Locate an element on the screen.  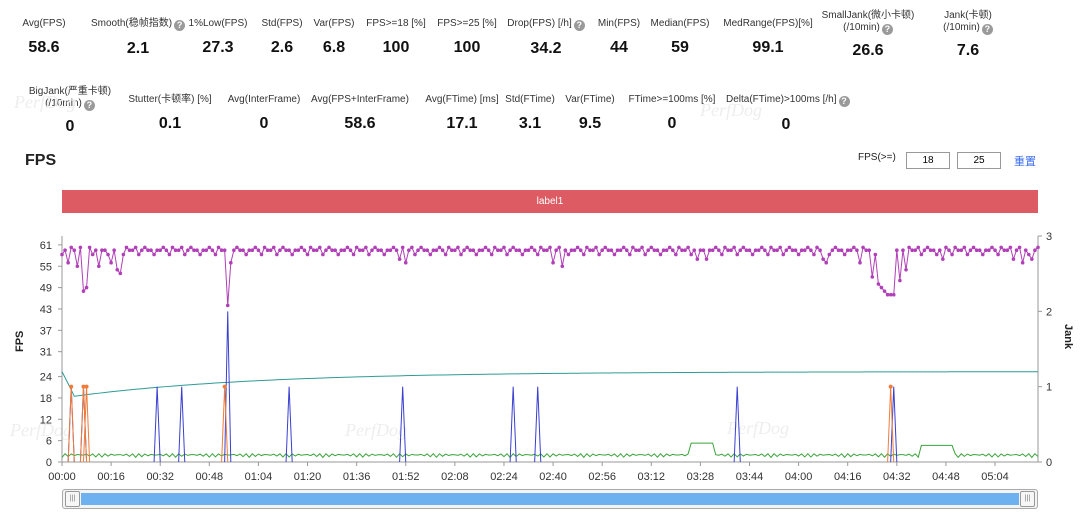
stat-label: Std(FPS) is located at coordinates (282, 24).